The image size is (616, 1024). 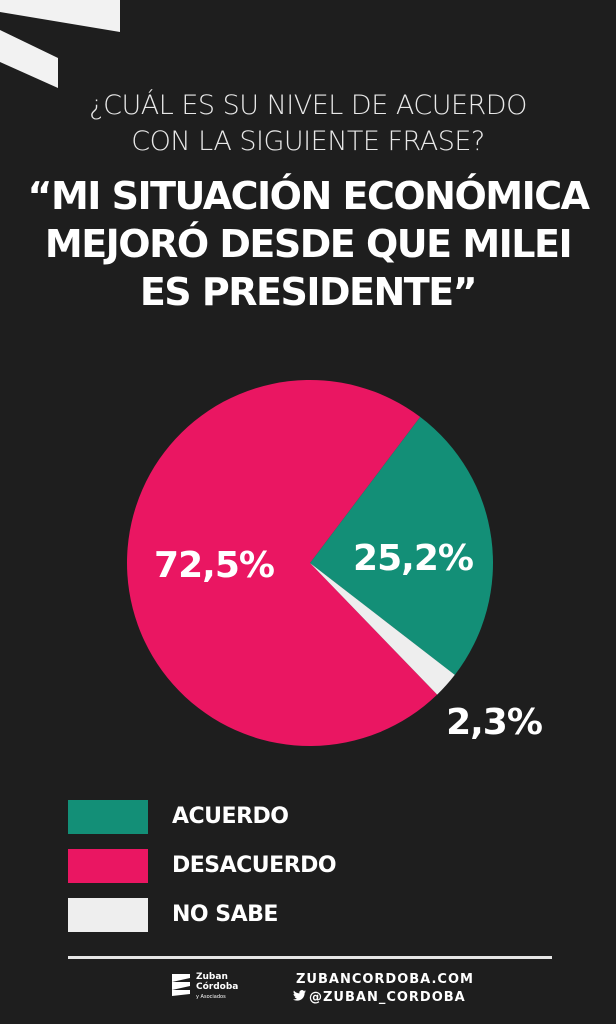 What do you see at coordinates (211, 997) in the screenshot?
I see `logo-subtitle: y Asociados` at bounding box center [211, 997].